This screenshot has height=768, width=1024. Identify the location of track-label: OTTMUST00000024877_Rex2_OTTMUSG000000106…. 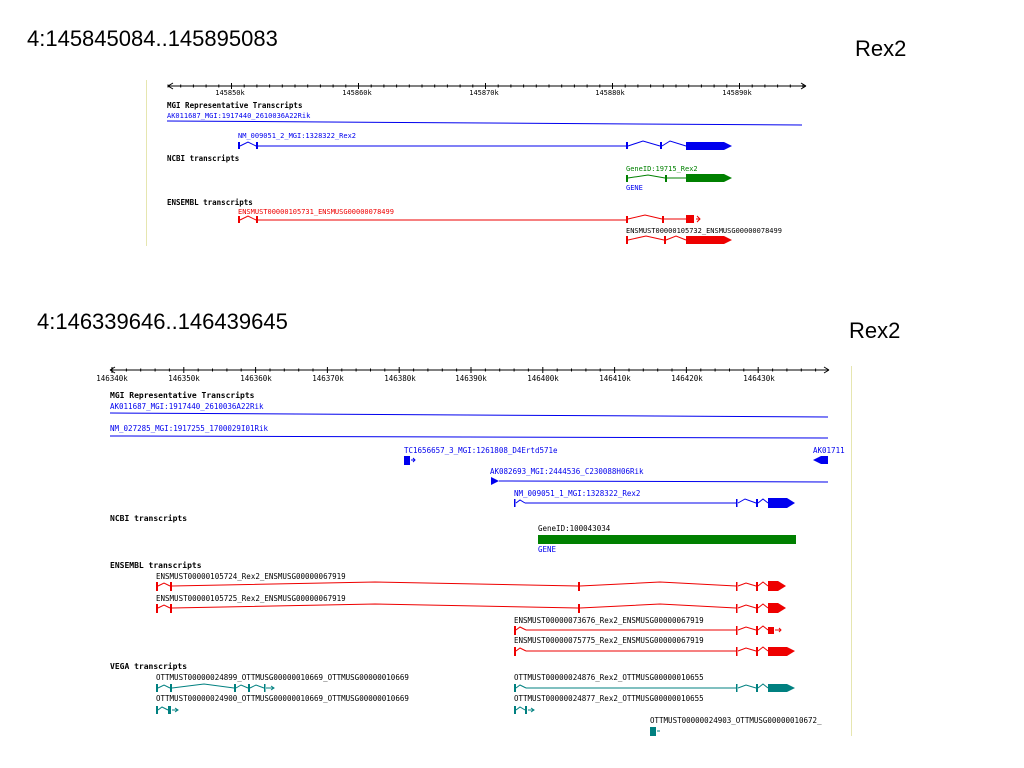
(609, 698).